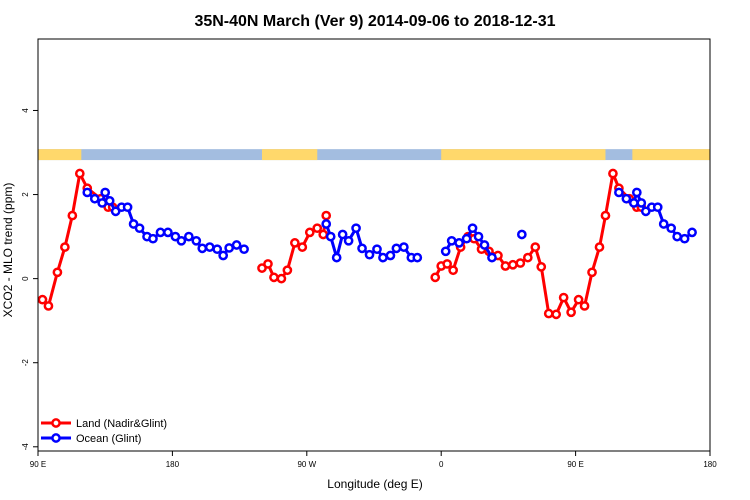 This screenshot has width=750, height=500. What do you see at coordinates (25, 278) in the screenshot?
I see `y-tick-label: 0` at bounding box center [25, 278].